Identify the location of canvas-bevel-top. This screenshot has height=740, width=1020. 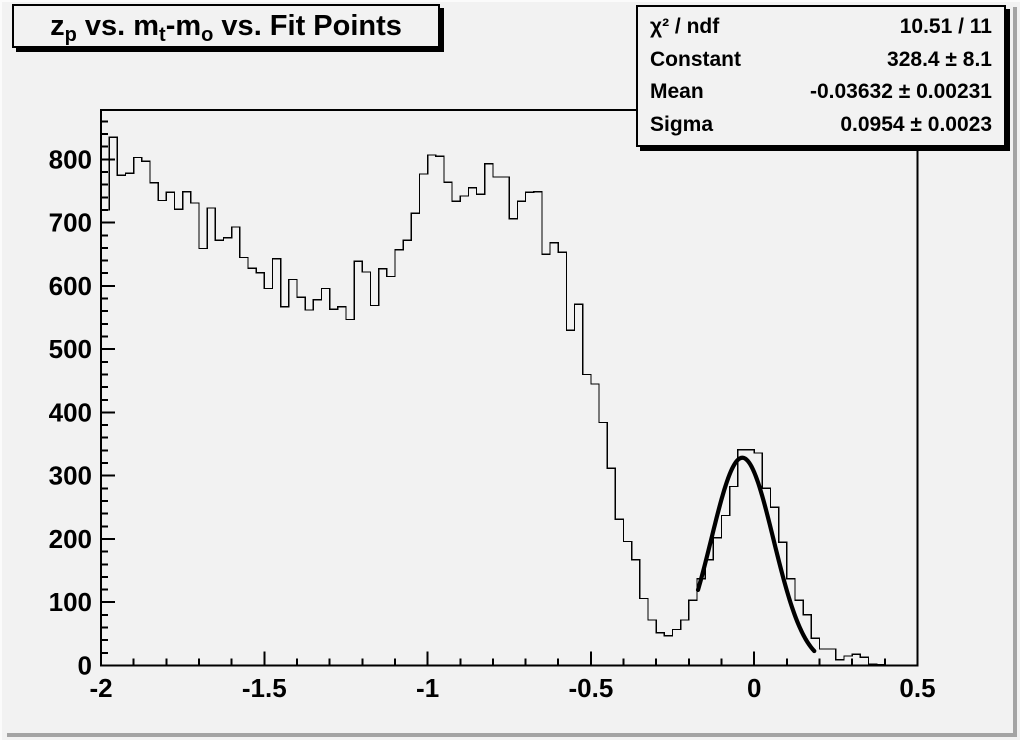
(510, 1).